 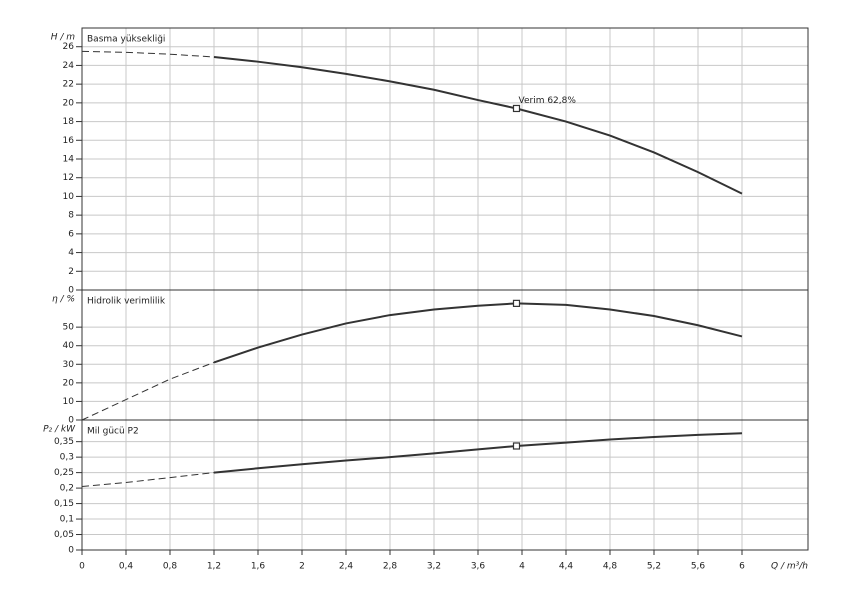 I want to click on x-tick-label: 4, so click(x=522, y=567).